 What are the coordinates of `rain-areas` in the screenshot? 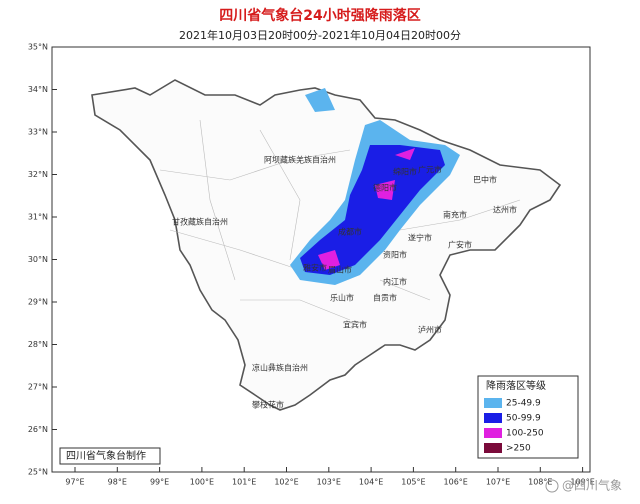 It's located at (375, 186).